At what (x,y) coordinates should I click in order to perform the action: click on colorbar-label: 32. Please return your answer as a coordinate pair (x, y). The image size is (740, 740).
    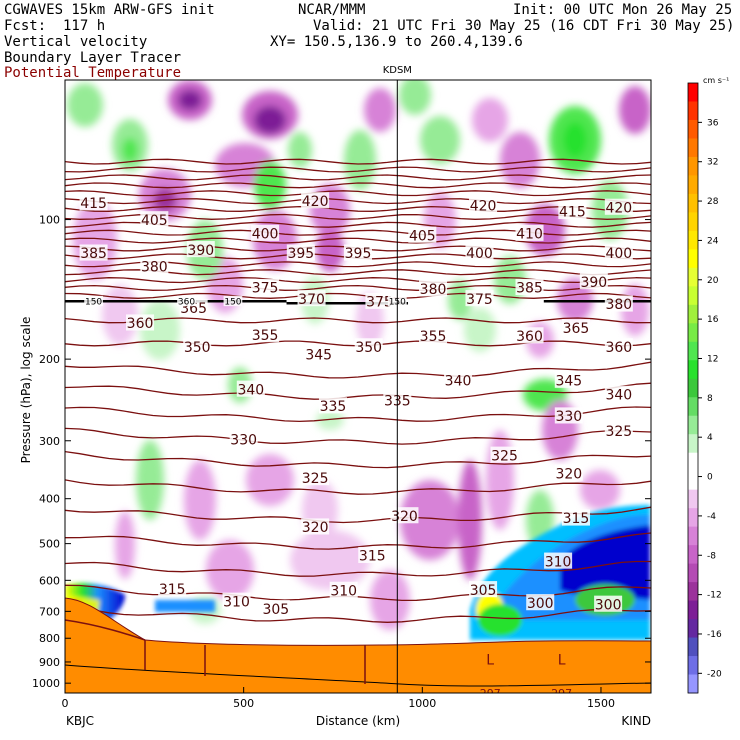
    Looking at the image, I should click on (712, 163).